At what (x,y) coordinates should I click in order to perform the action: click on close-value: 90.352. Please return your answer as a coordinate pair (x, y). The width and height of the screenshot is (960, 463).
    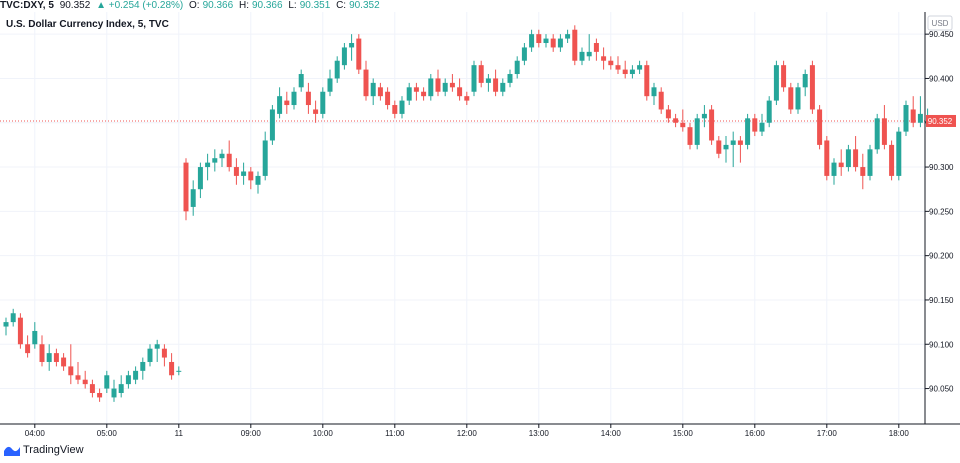
    Looking at the image, I should click on (364, 5).